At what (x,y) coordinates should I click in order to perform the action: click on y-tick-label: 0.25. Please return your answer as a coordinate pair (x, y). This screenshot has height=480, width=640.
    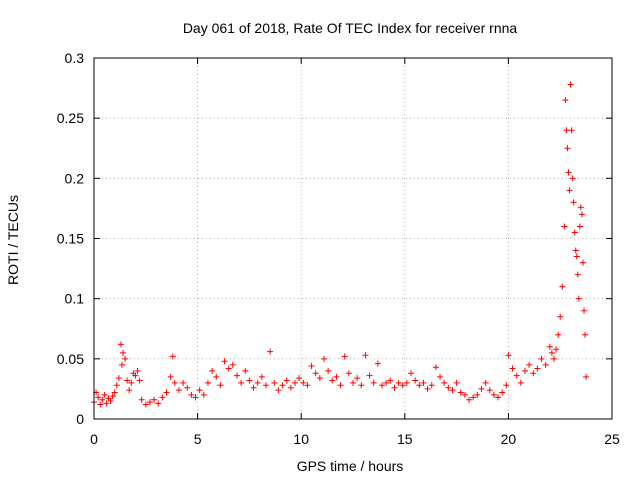
    Looking at the image, I should click on (70, 118).